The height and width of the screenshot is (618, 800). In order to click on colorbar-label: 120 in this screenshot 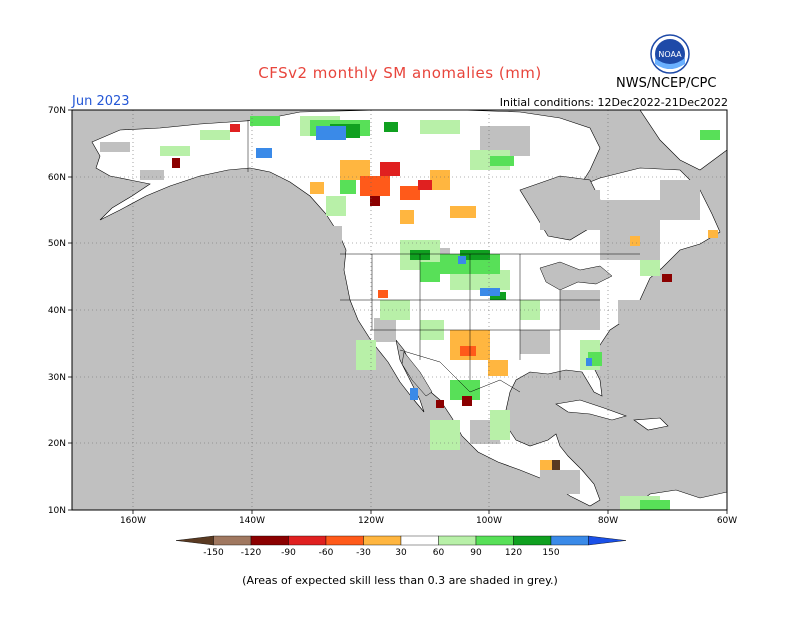, I will do `click(513, 553)`.